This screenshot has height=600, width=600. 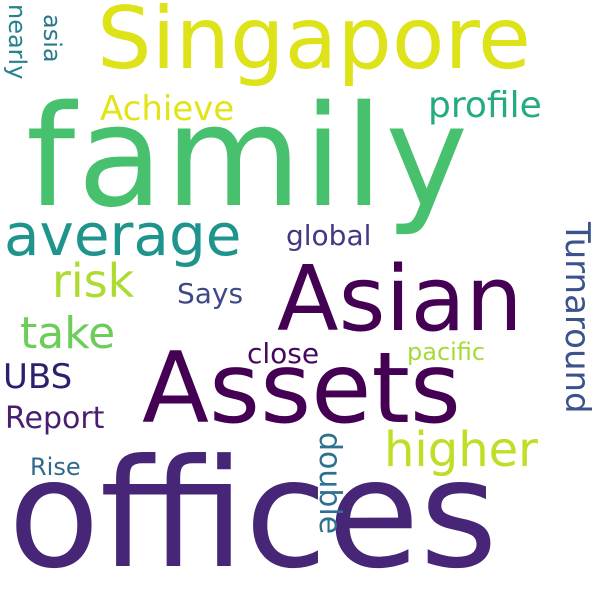 What do you see at coordinates (485, 105) in the screenshot?
I see `word-profile: profile` at bounding box center [485, 105].